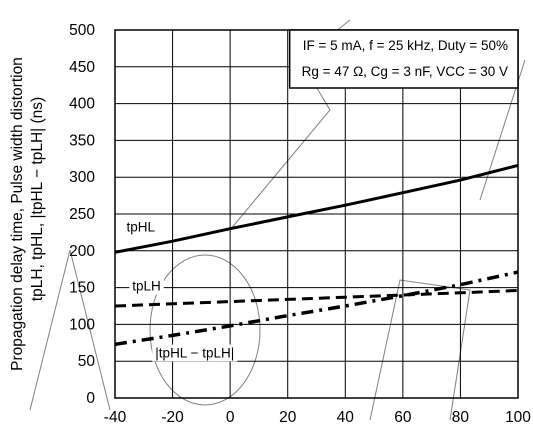  Describe the element at coordinates (403, 417) in the screenshot. I see `x-tick-label: 60` at that location.